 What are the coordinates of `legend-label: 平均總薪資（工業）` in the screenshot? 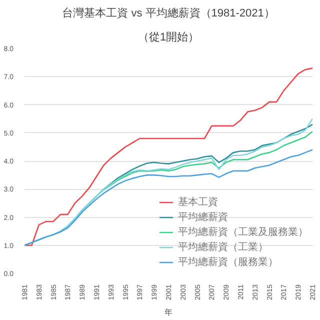 It's located at (223, 247).